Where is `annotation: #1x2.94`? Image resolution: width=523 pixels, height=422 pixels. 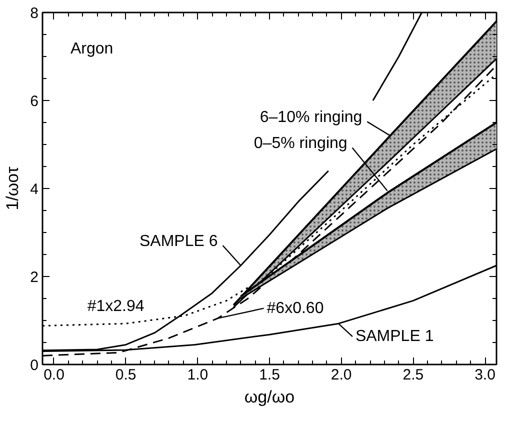
annotation: #1x2.94 is located at coordinates (115, 307).